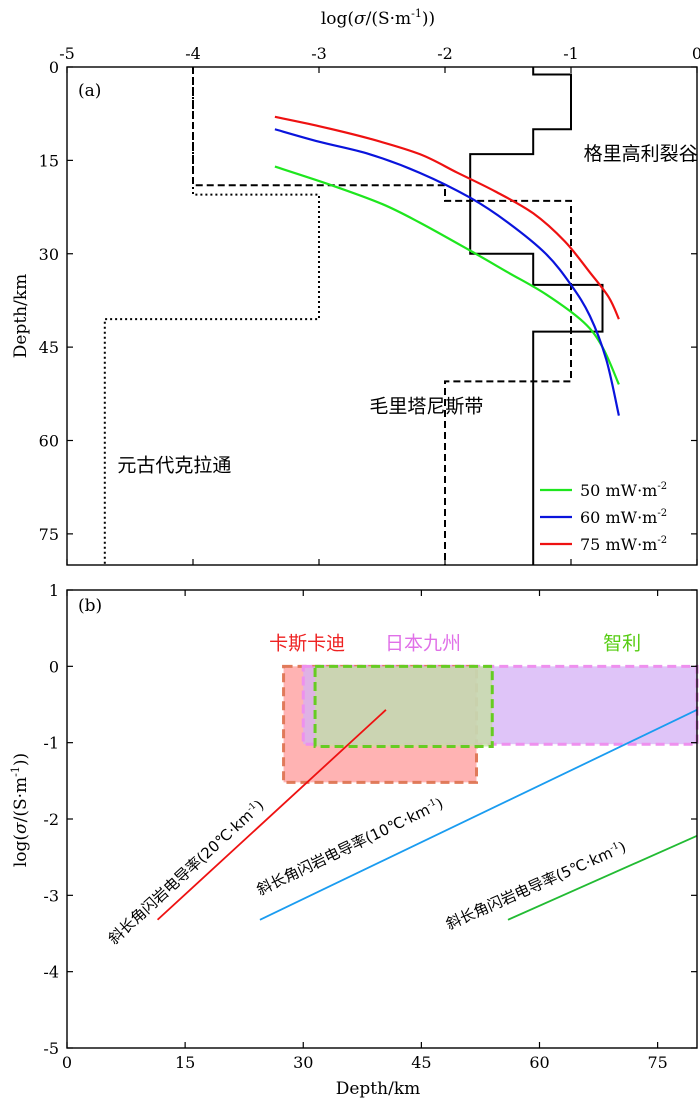 Image resolution: width=700 pixels, height=1105 pixels. I want to click on y-tick-label: -5, so click(51, 1048).